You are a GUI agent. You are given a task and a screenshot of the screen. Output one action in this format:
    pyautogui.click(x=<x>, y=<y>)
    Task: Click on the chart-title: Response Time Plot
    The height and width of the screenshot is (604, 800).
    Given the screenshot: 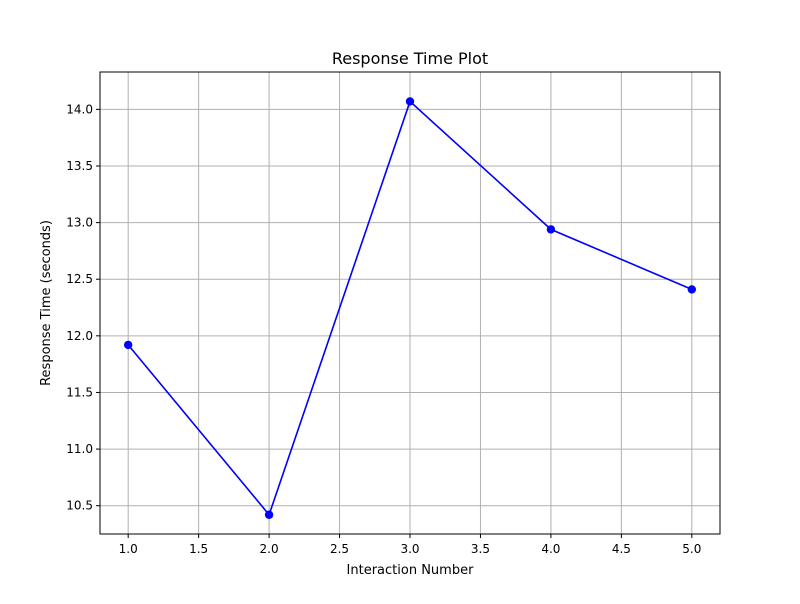 What is the action you would take?
    pyautogui.click(x=410, y=58)
    